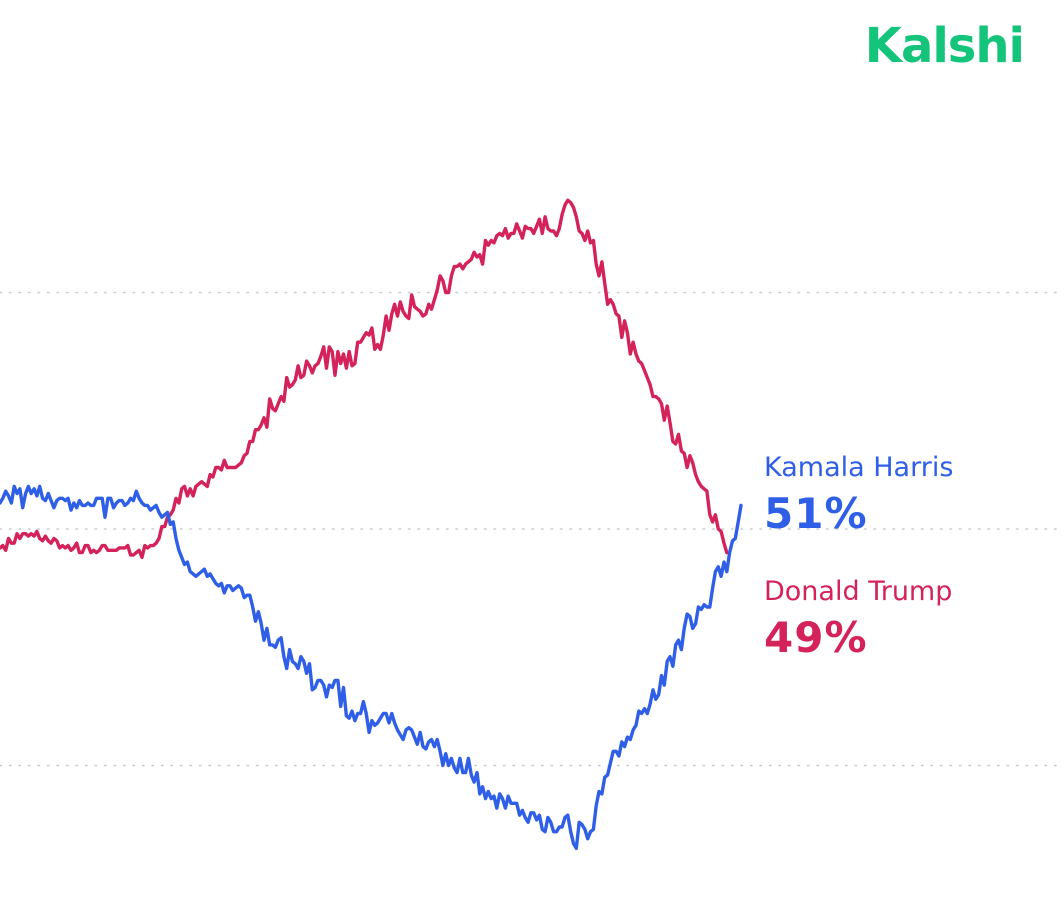 The width and height of the screenshot is (1064, 907). What do you see at coordinates (859, 467) in the screenshot?
I see `legend-harris-name: Kamala Harris` at bounding box center [859, 467].